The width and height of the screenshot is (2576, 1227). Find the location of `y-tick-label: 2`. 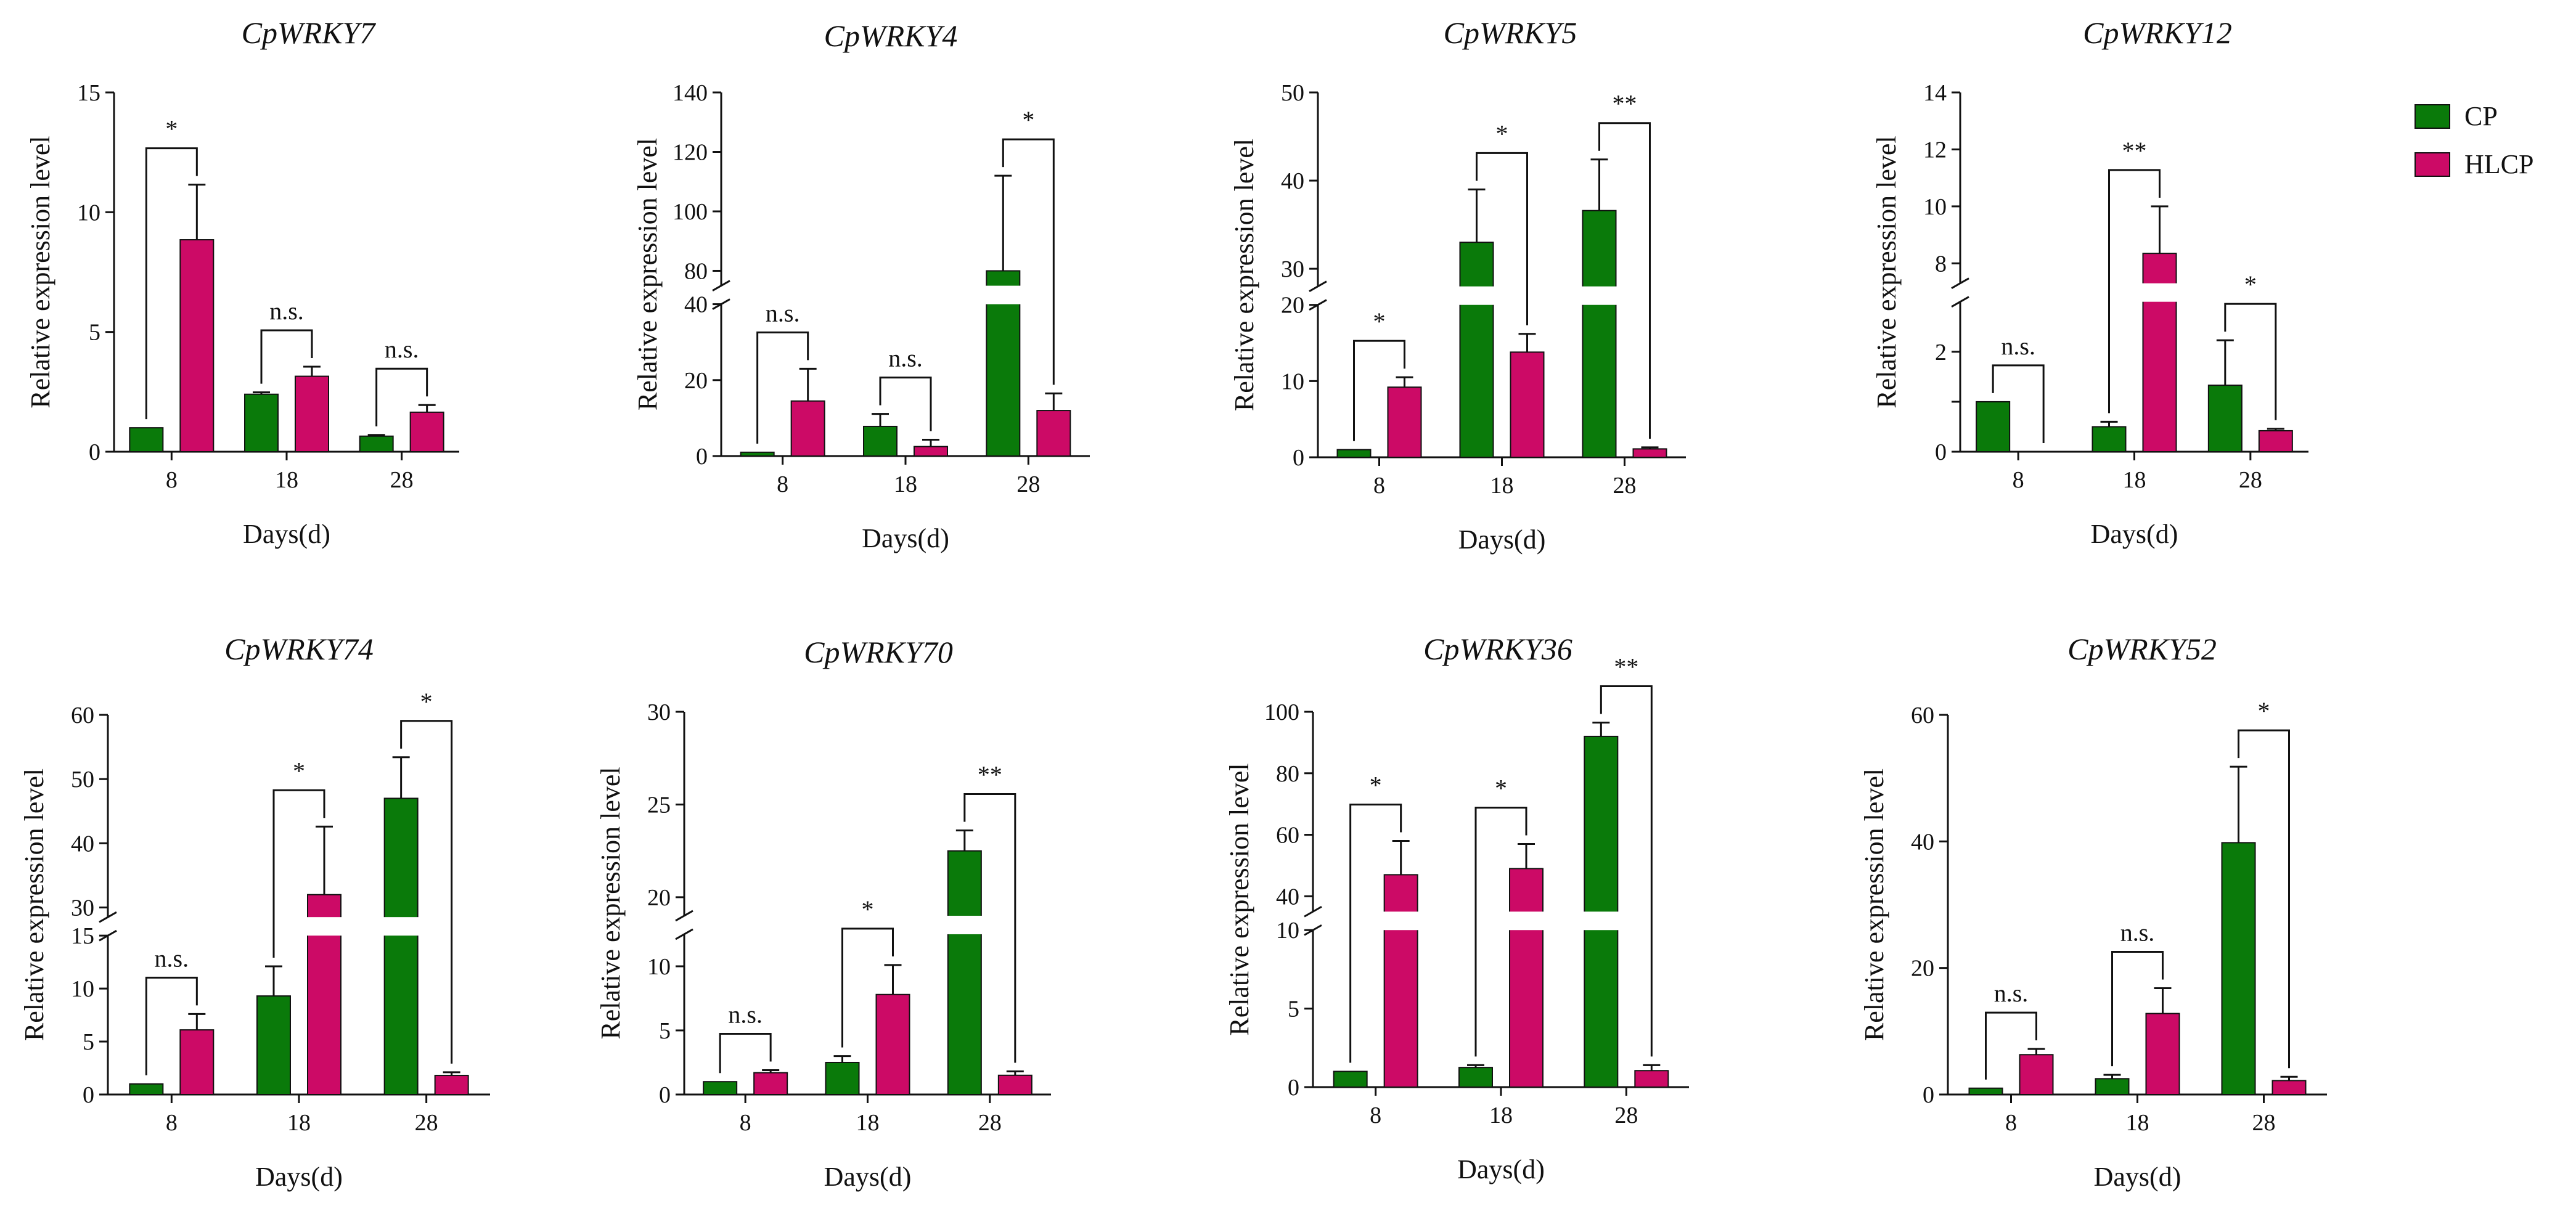

y-tick-label: 2 is located at coordinates (1941, 352).